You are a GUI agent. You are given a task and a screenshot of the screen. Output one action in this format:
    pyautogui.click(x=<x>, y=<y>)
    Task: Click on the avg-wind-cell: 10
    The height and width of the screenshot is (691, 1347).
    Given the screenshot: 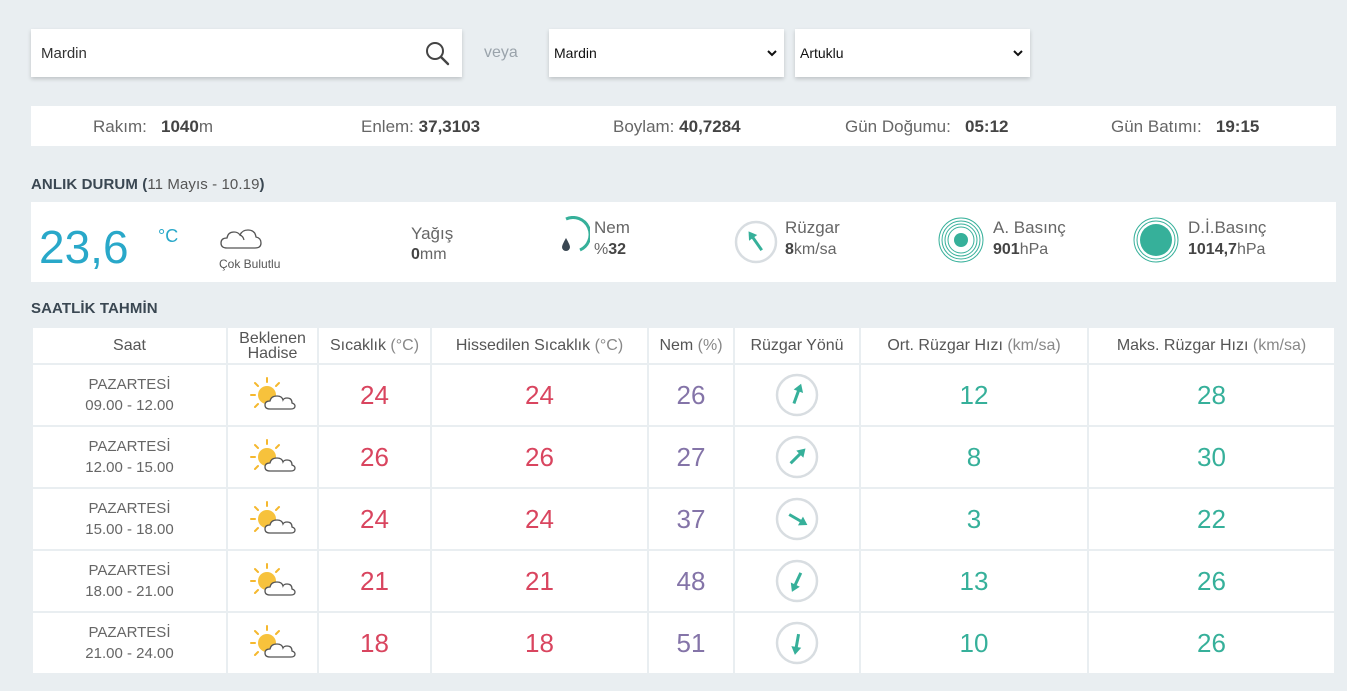 What is the action you would take?
    pyautogui.click(x=974, y=643)
    